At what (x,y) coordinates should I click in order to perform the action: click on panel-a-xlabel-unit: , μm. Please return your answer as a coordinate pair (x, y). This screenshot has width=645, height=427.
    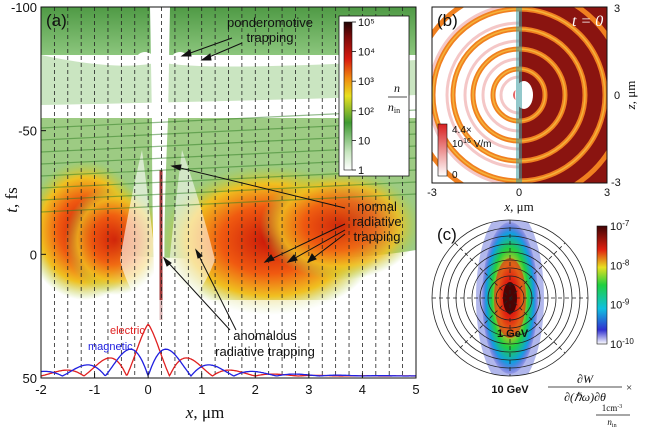
    Looking at the image, I should click on (208, 412).